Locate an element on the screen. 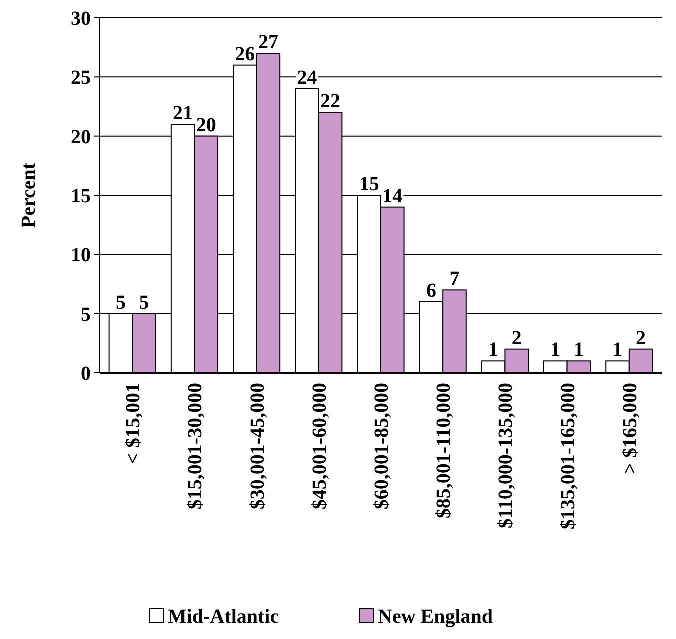 The width and height of the screenshot is (676, 639). y-axis-title: Percent is located at coordinates (29, 195).